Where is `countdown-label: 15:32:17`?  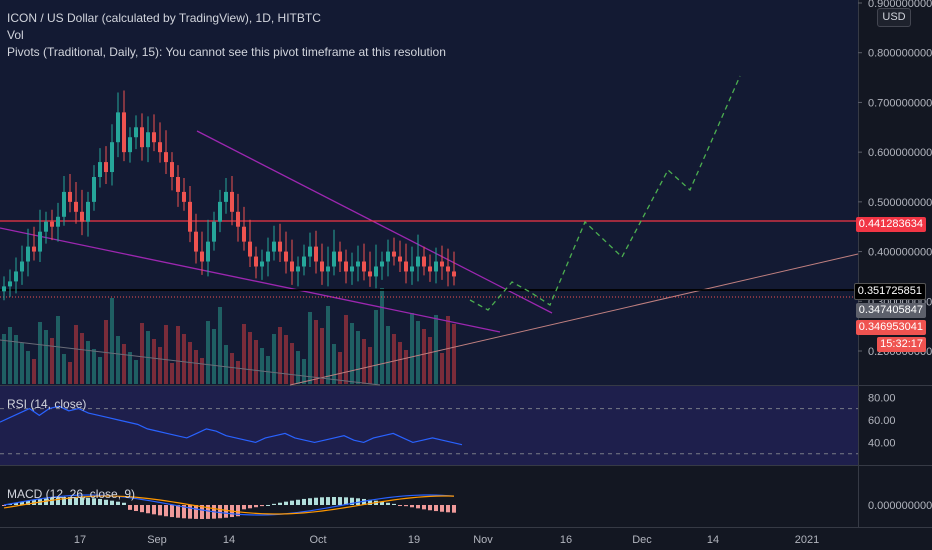 countdown-label: 15:32:17 is located at coordinates (901, 344).